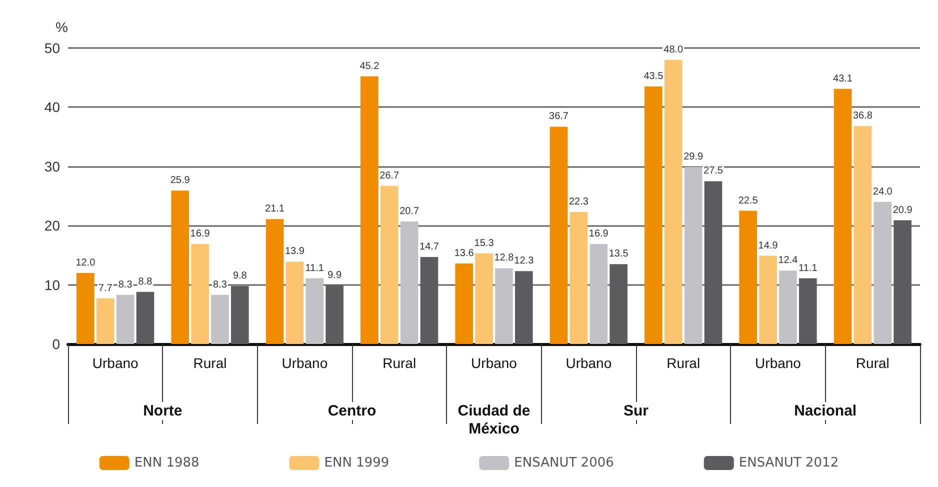 The image size is (938, 487). Describe the element at coordinates (275, 209) in the screenshot. I see `data-label: 21.1` at that location.